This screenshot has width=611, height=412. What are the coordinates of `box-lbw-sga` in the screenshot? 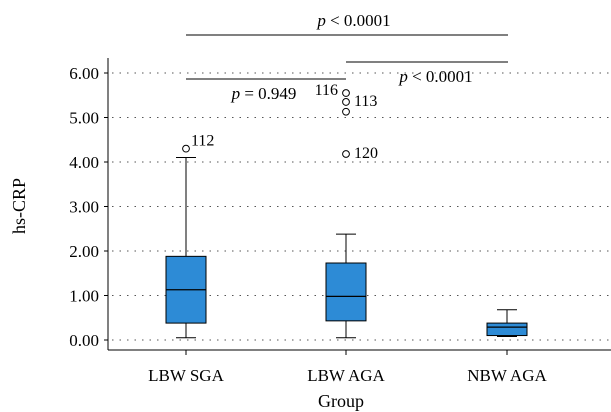 It's located at (186, 248).